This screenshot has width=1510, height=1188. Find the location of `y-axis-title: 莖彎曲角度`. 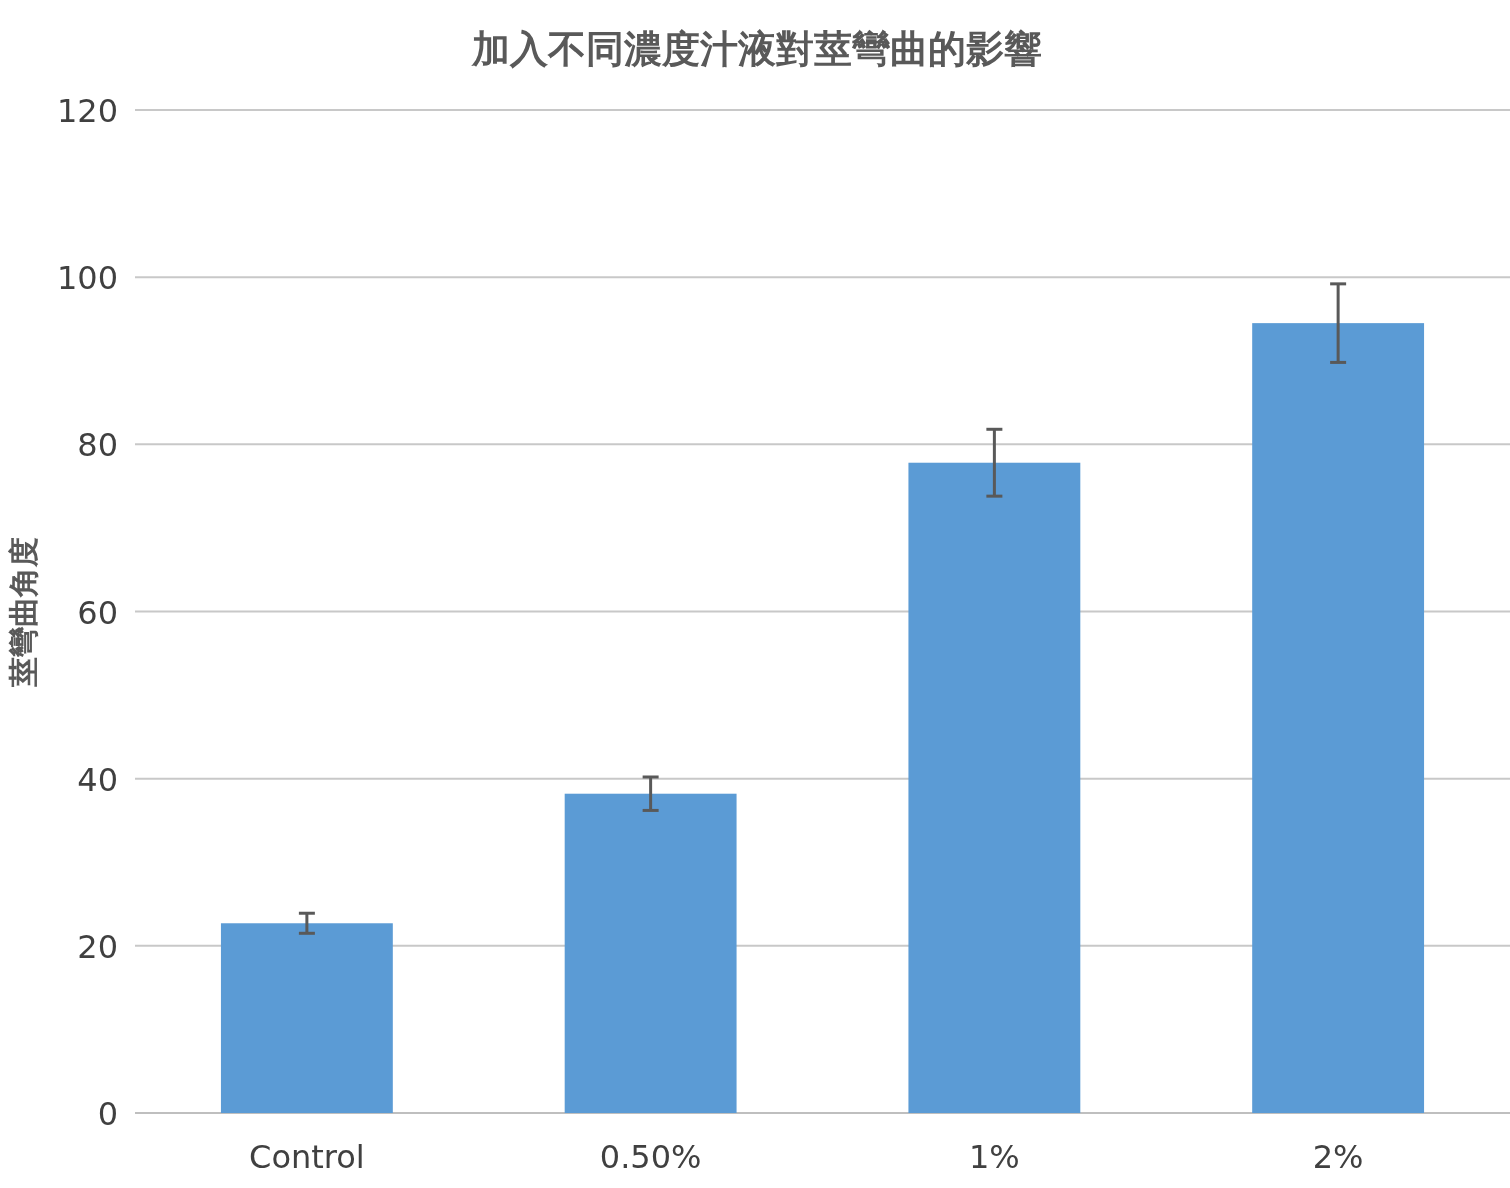

y-axis-title: 莖彎曲角度 is located at coordinates (23, 612).